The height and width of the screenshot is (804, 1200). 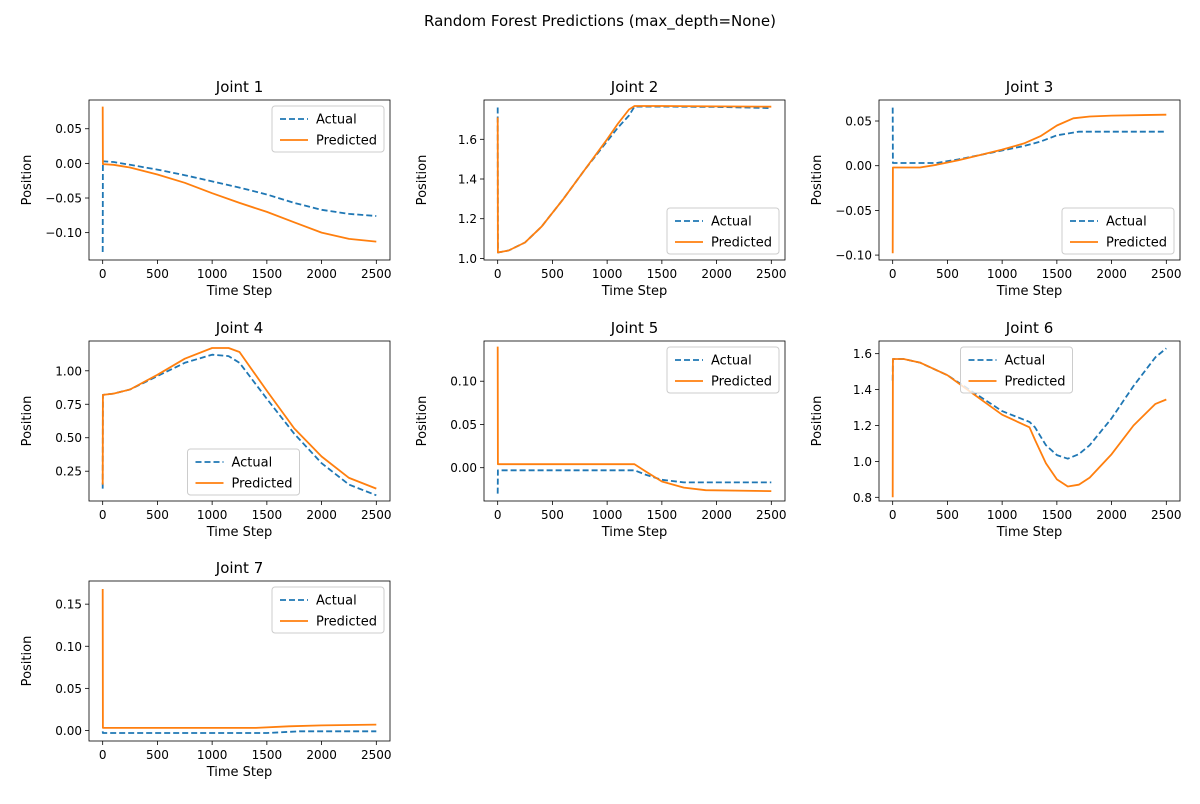 I want to click on y-tick-label: −0.05, so click(x=63, y=199).